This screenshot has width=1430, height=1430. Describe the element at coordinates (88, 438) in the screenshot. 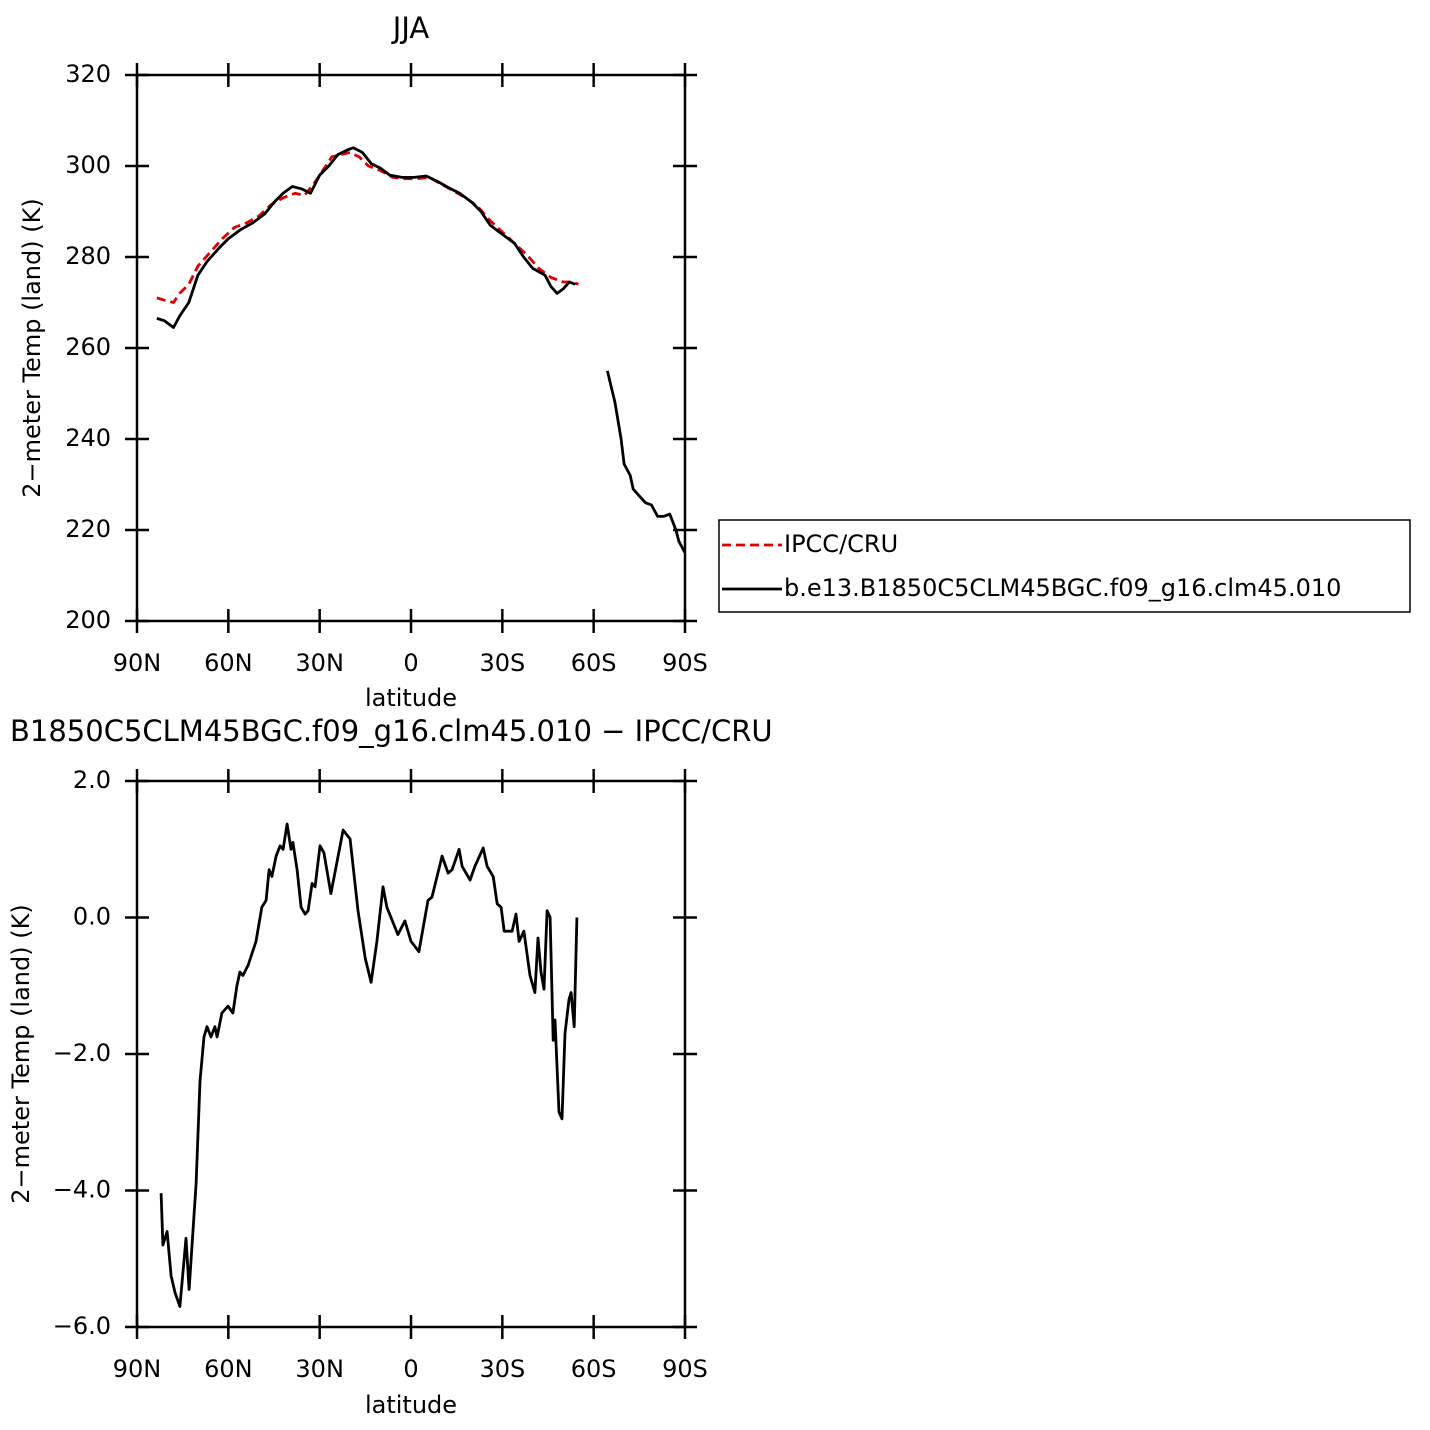

I see `y-tick-label: 240` at that location.